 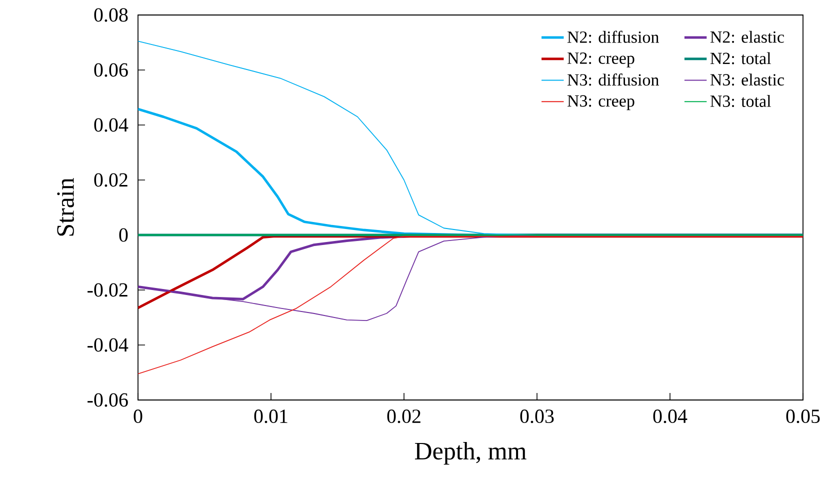 What do you see at coordinates (613, 80) in the screenshot?
I see `legend-label: N3: diffusion` at bounding box center [613, 80].